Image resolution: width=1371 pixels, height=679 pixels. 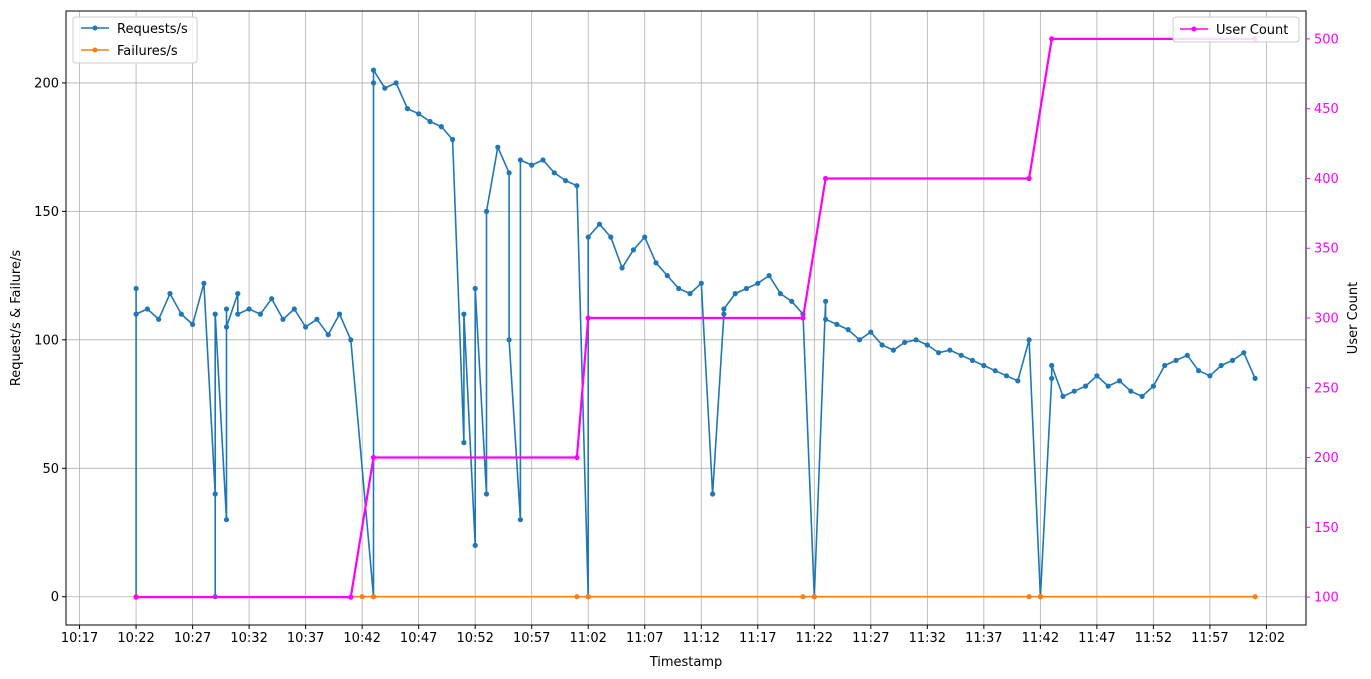 What do you see at coordinates (16, 318) in the screenshot?
I see `y-axis-label: Request/s & Failure/s` at bounding box center [16, 318].